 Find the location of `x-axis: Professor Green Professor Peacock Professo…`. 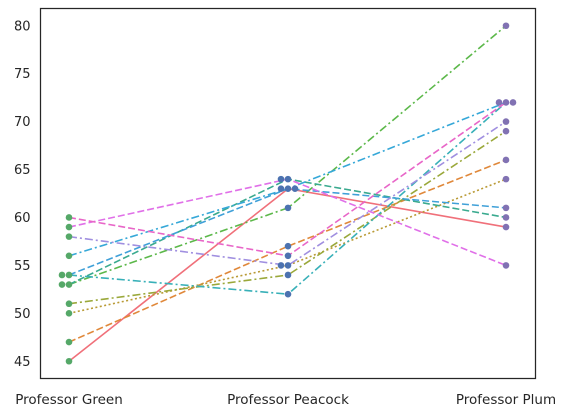

x-axis: Professor Green Professor Peacock Professo… is located at coordinates (285, 400).